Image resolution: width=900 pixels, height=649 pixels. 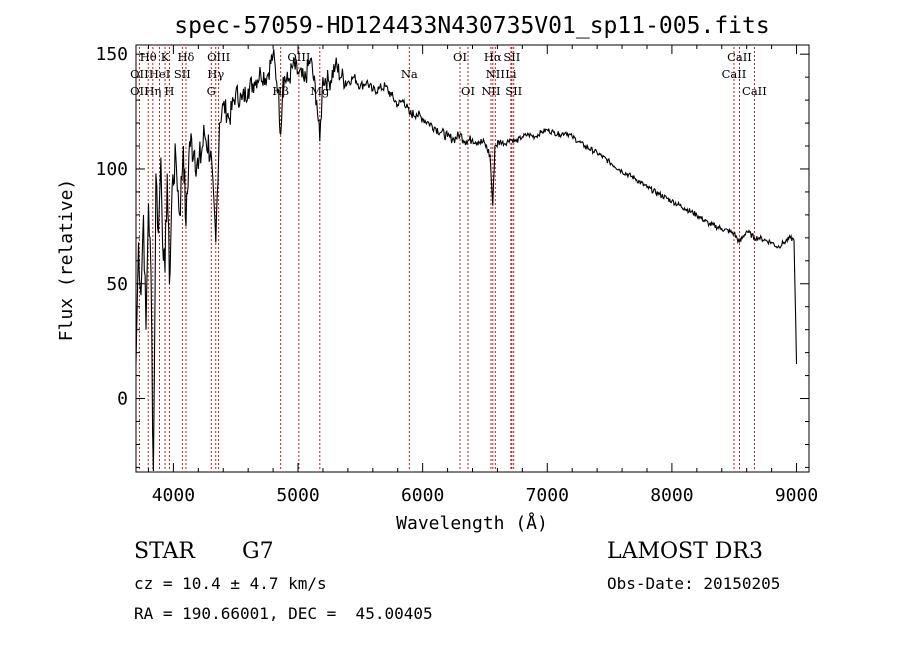 I want to click on y-tick-label: 100, so click(x=111, y=169).